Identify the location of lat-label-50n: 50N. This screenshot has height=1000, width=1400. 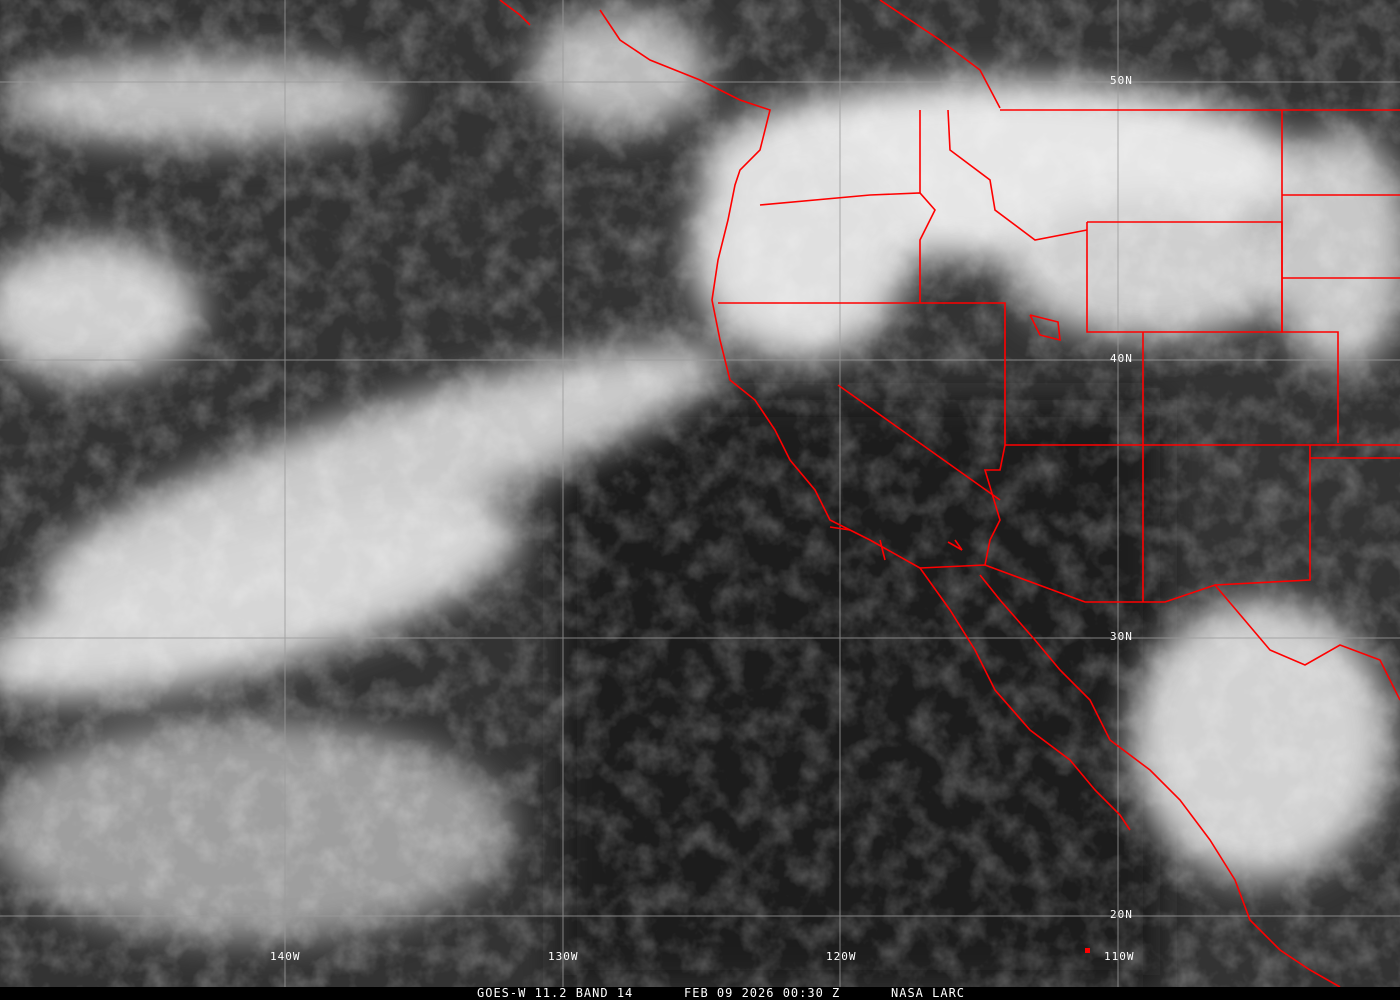
(1121, 80).